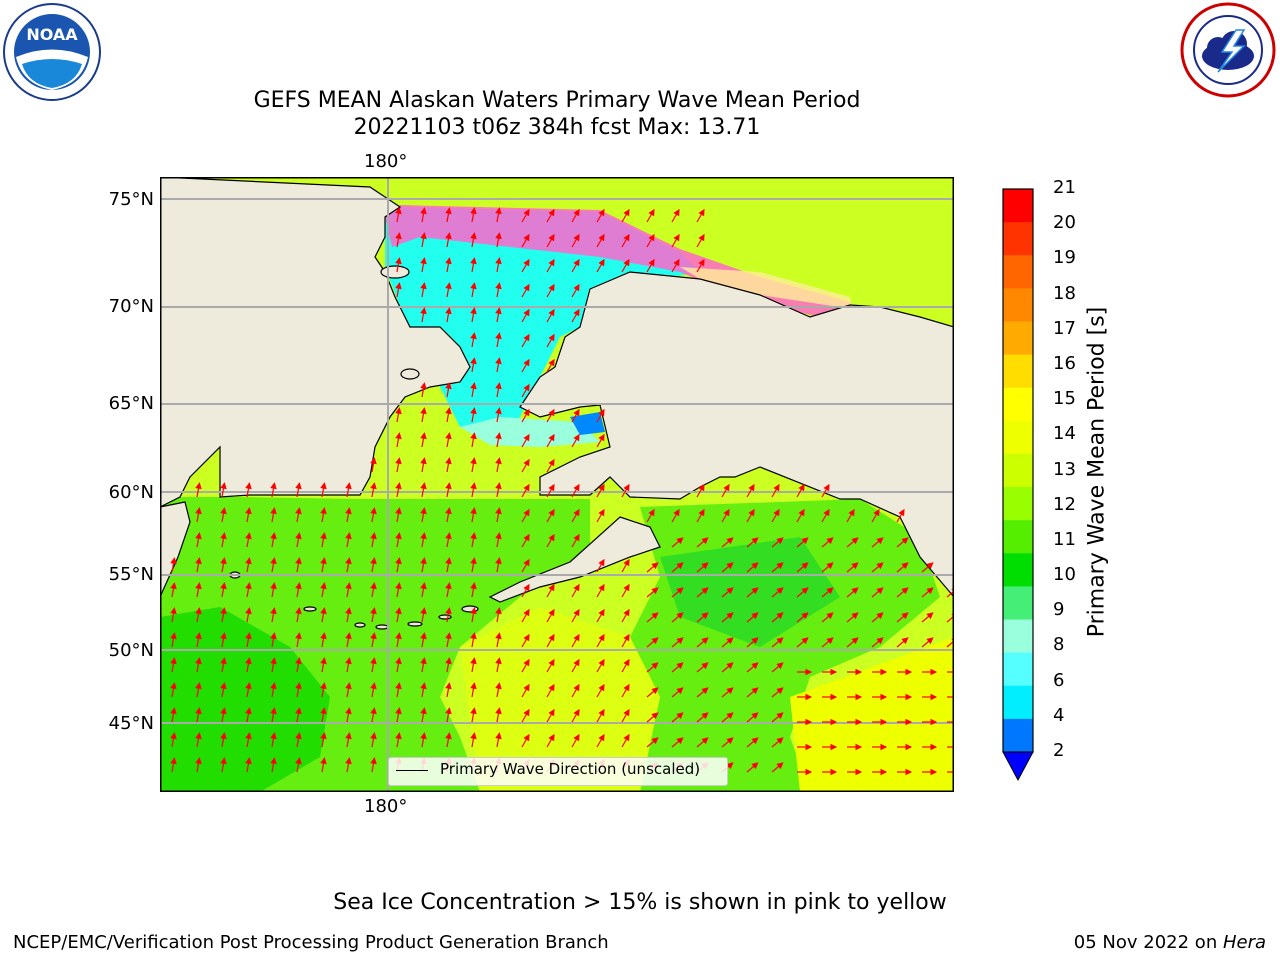 This screenshot has height=960, width=1280. What do you see at coordinates (587, 423) in the screenshot?
I see `period-4-region` at bounding box center [587, 423].